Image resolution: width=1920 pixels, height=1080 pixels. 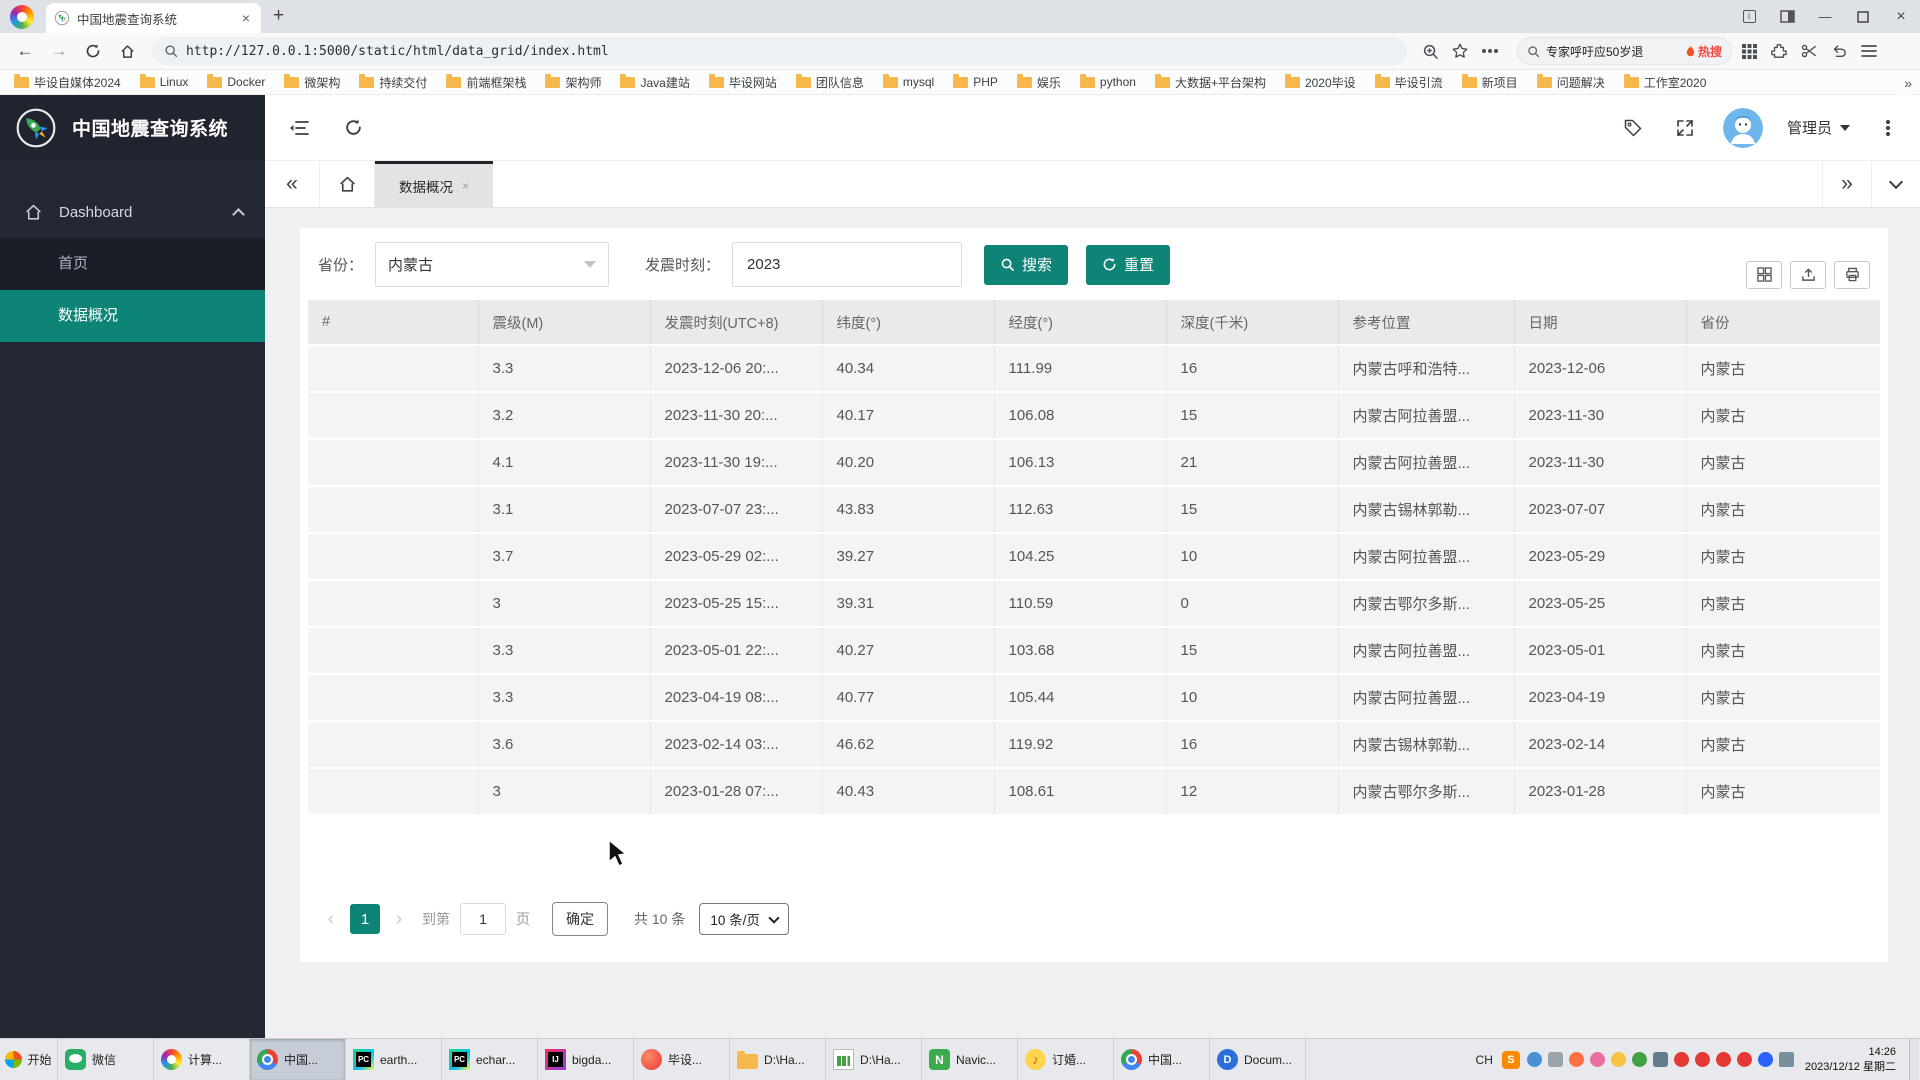 I want to click on header-kebab-icon, so click(x=1888, y=128).